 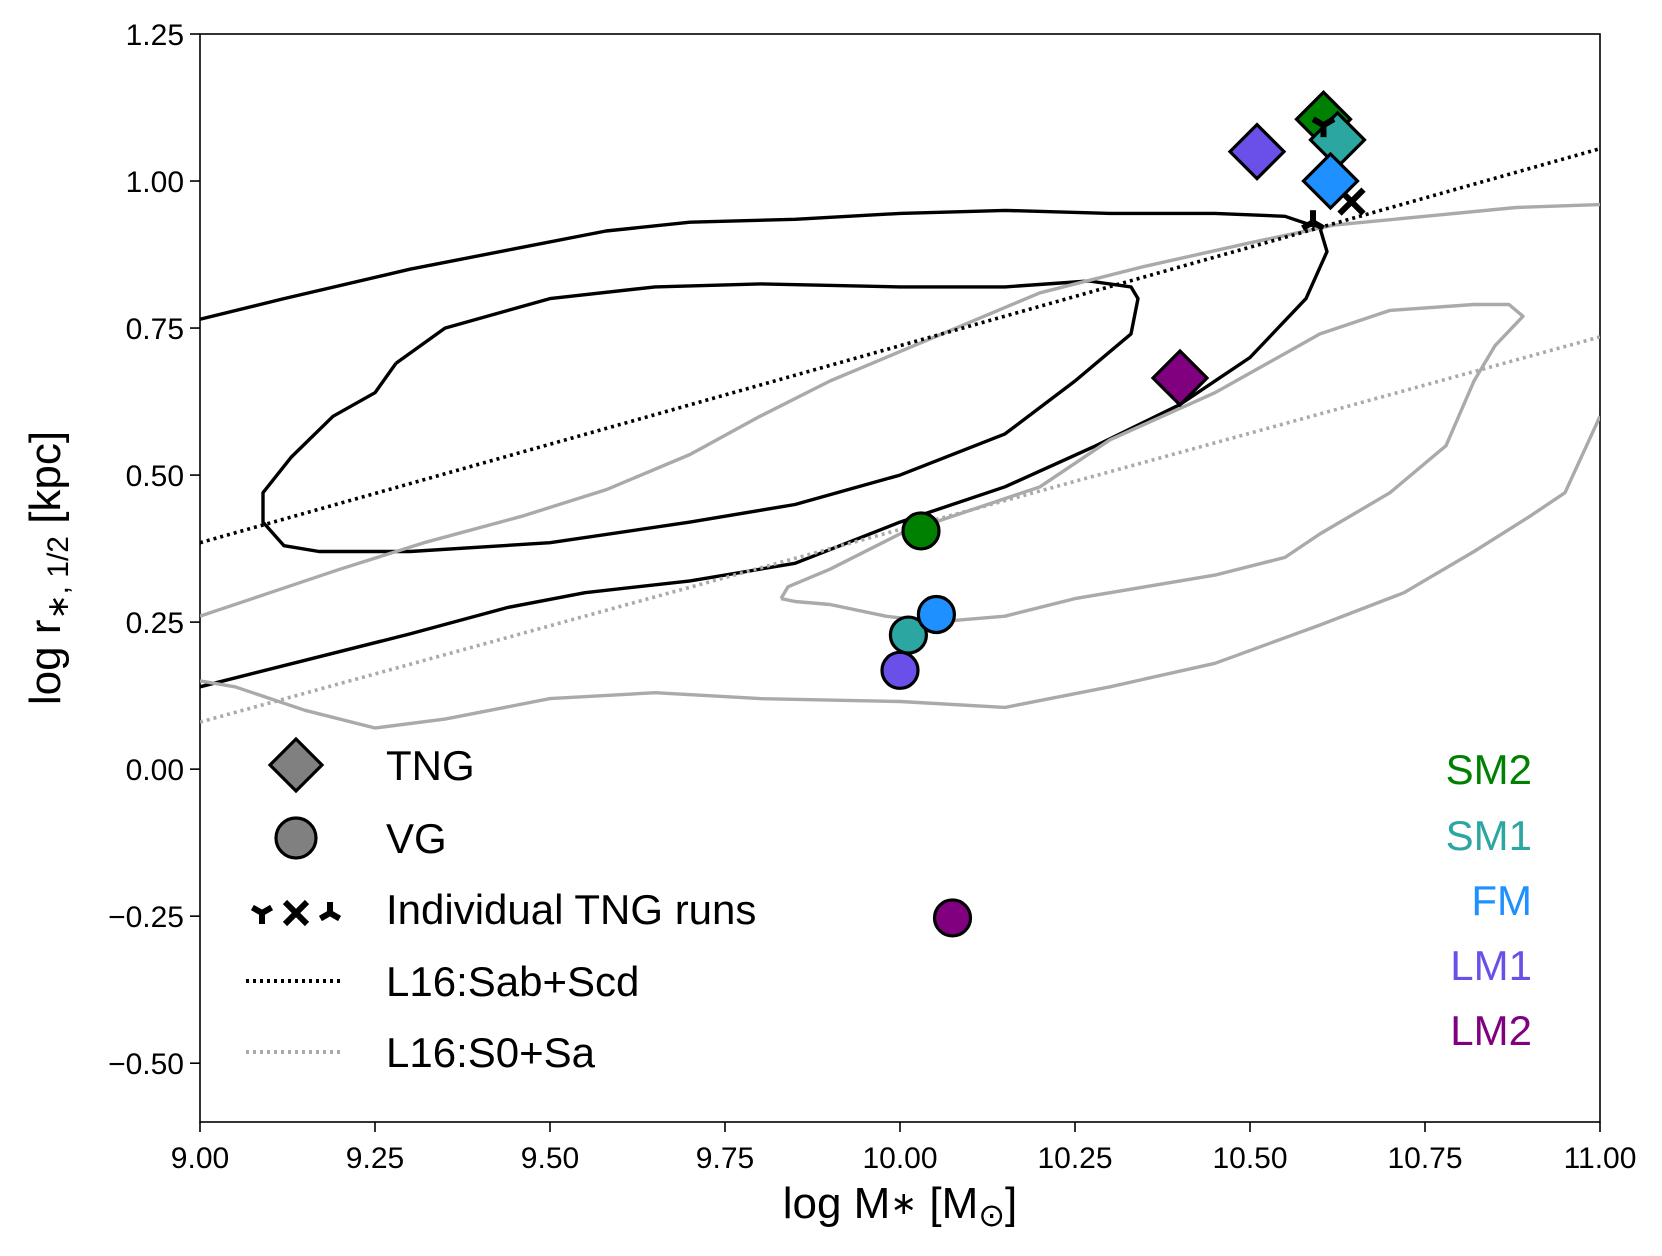 What do you see at coordinates (1501, 900) in the screenshot?
I see `run-legend-fm: FM` at bounding box center [1501, 900].